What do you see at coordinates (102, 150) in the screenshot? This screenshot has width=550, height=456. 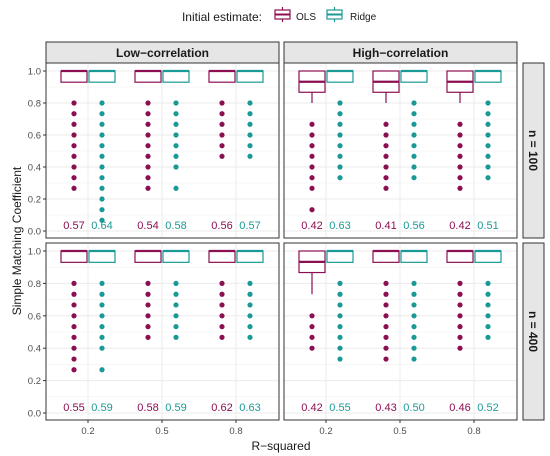 I see `box-ridge-0.2: 0.64` at bounding box center [102, 150].